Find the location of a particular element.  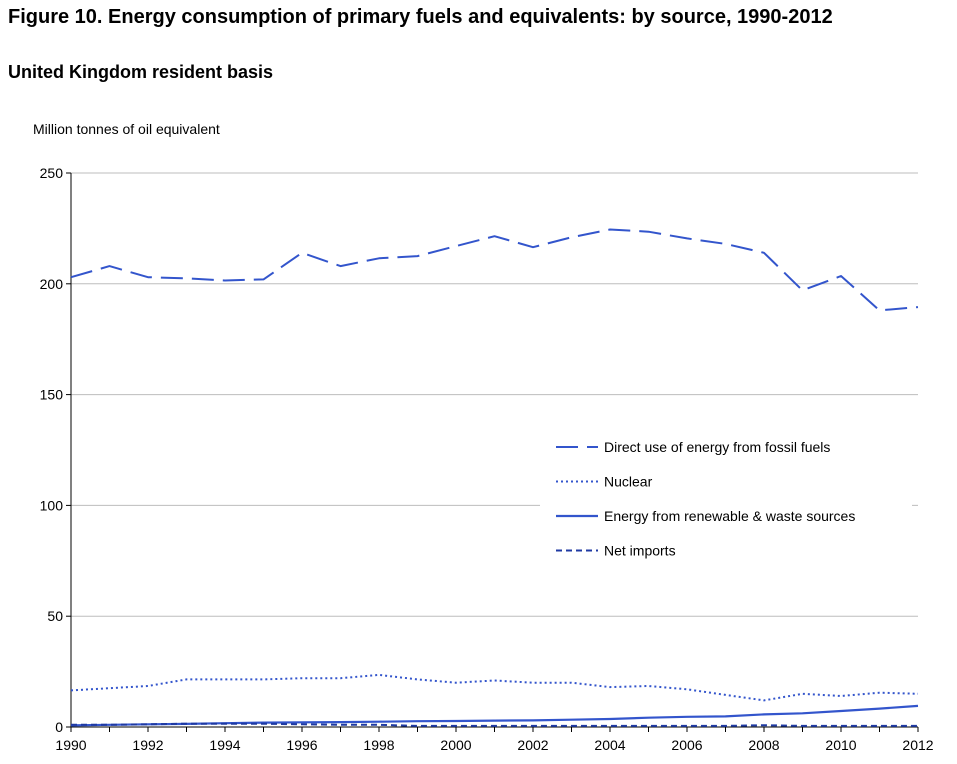

x-tick-label: 1994 is located at coordinates (224, 745).